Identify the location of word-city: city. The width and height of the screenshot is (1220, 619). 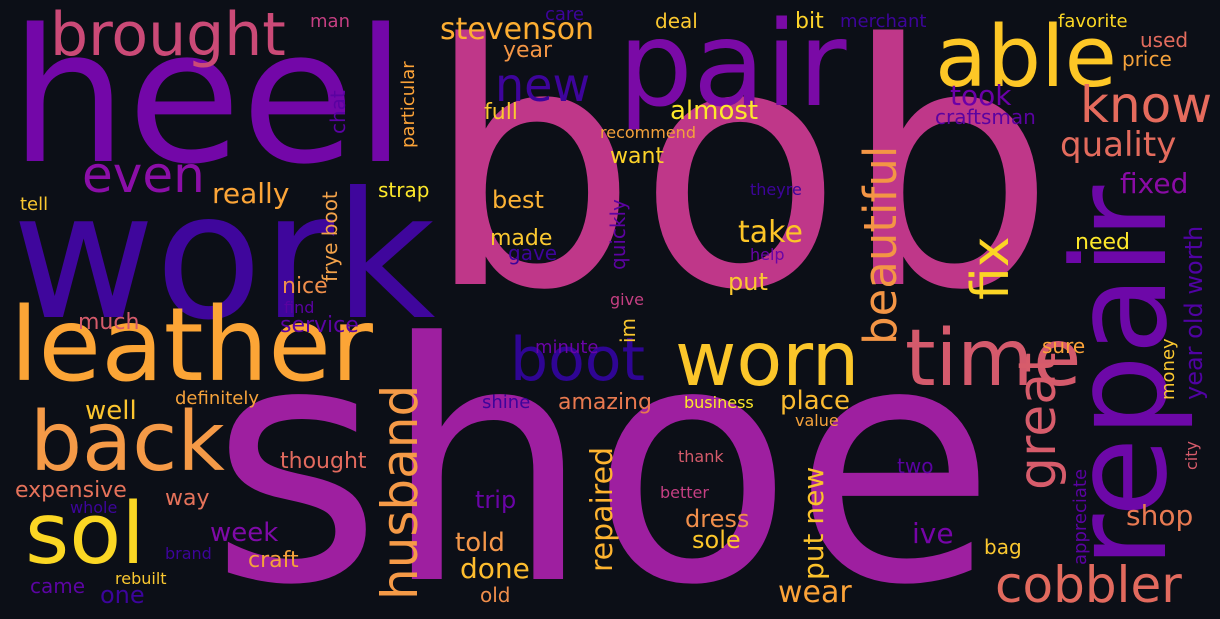
(1191, 455).